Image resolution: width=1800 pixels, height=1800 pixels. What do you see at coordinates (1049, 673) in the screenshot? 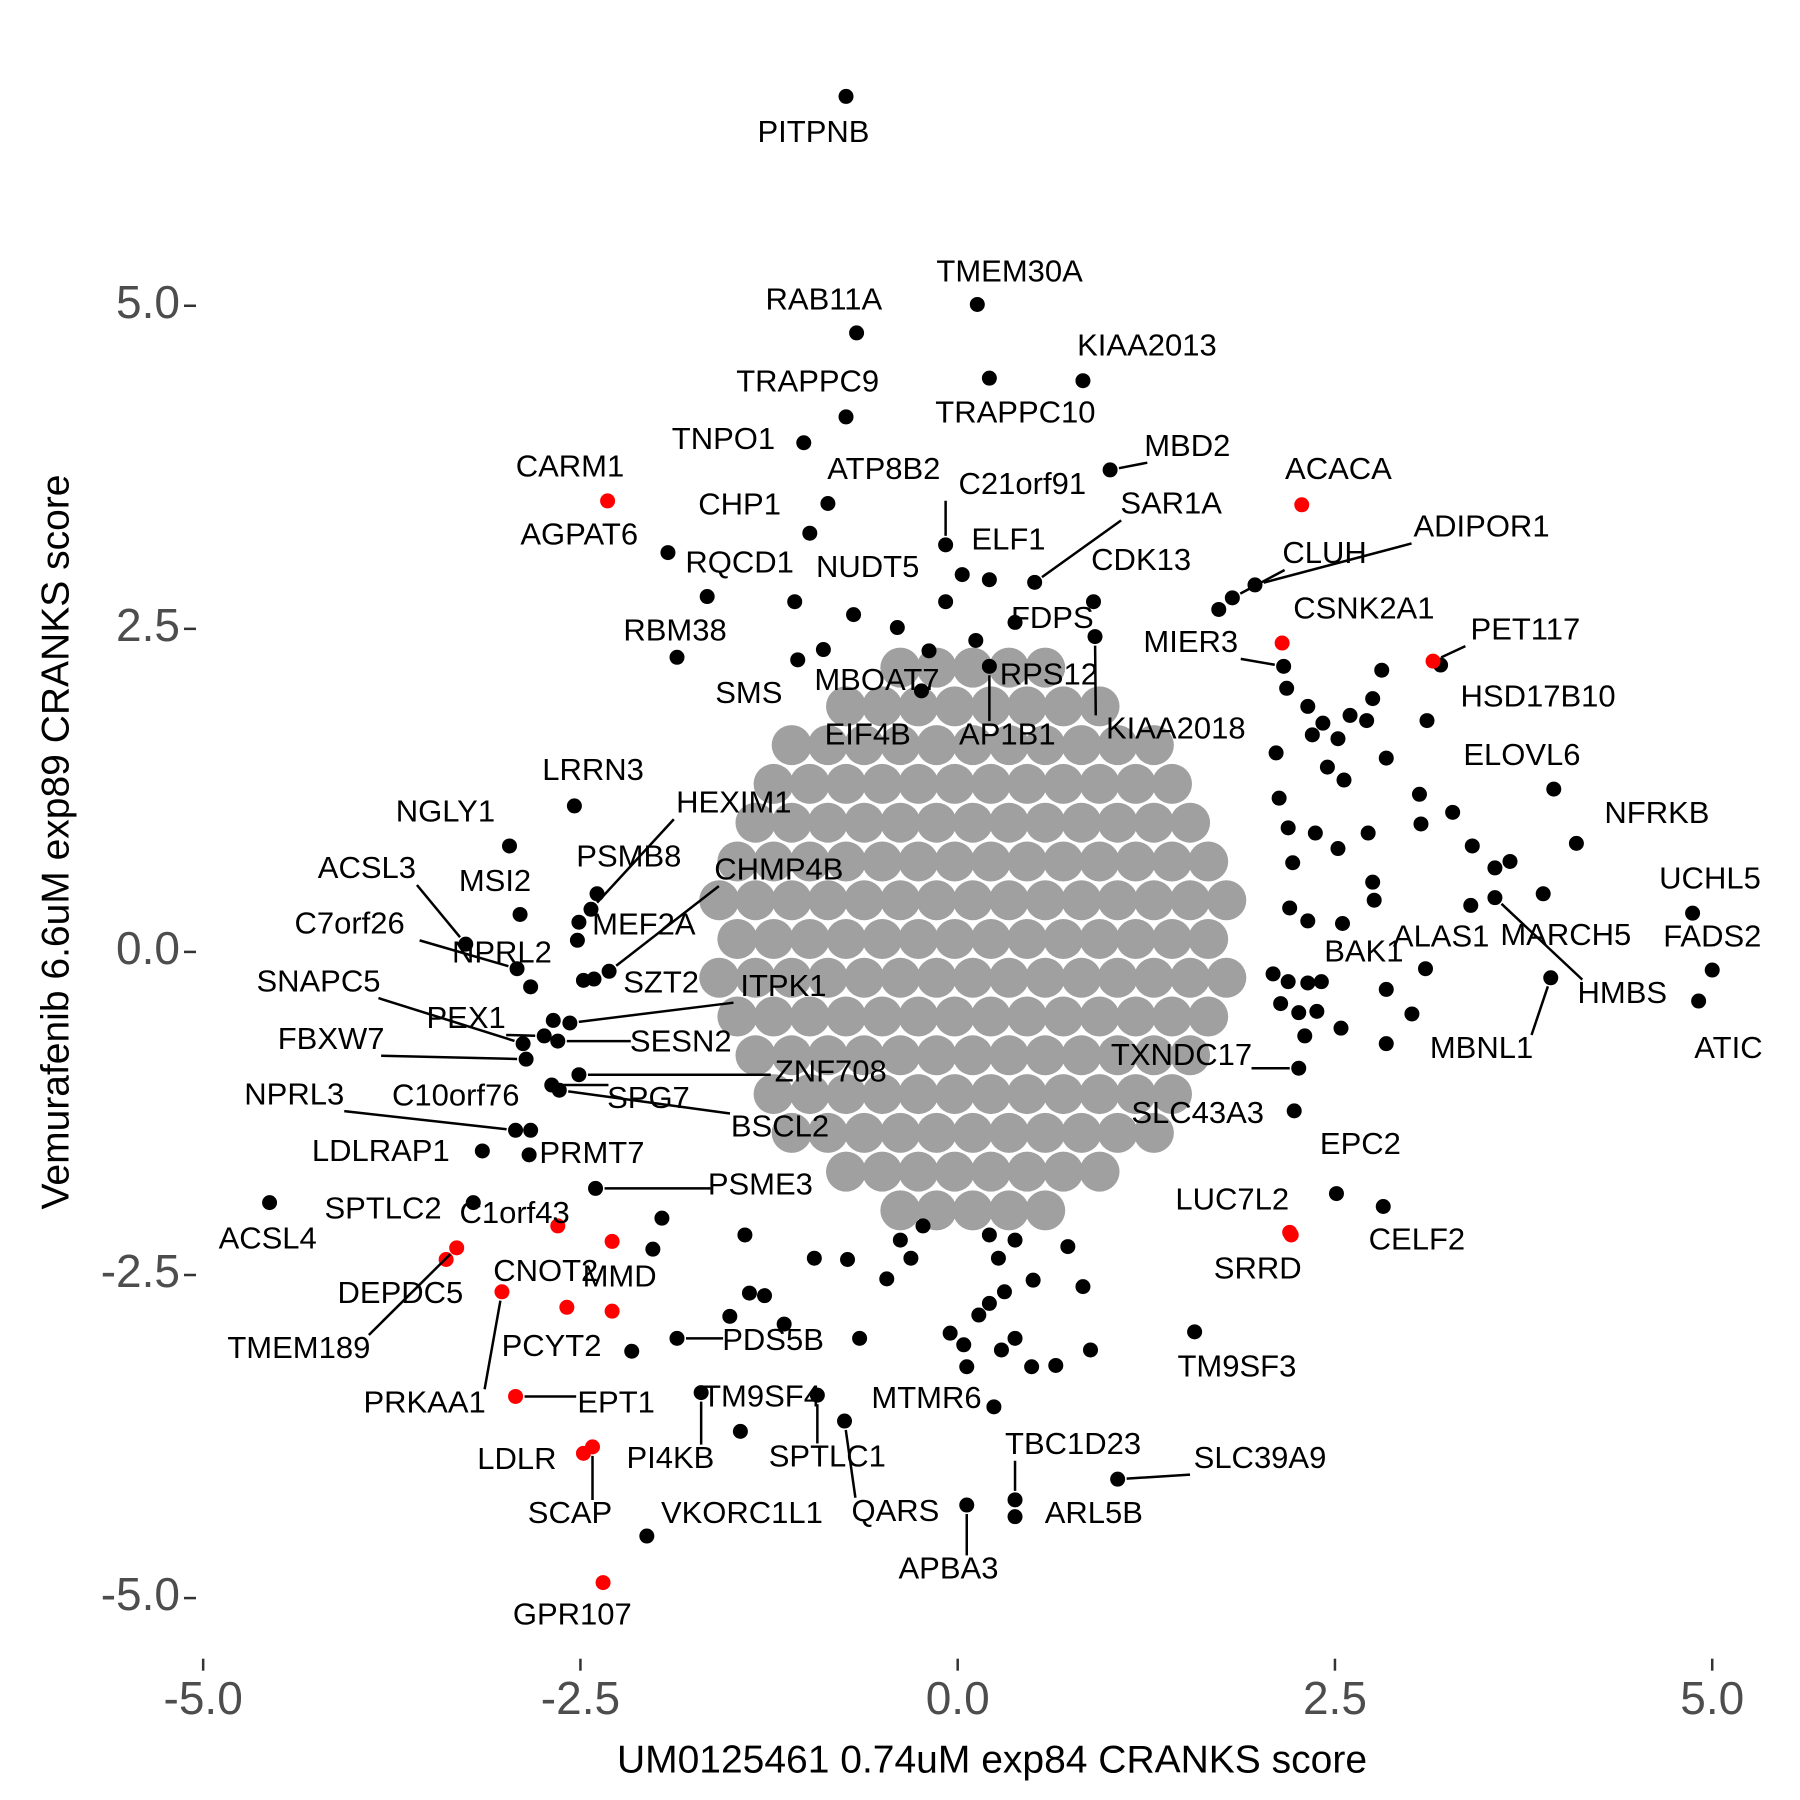
I see `point-label: RPS12` at bounding box center [1049, 673].